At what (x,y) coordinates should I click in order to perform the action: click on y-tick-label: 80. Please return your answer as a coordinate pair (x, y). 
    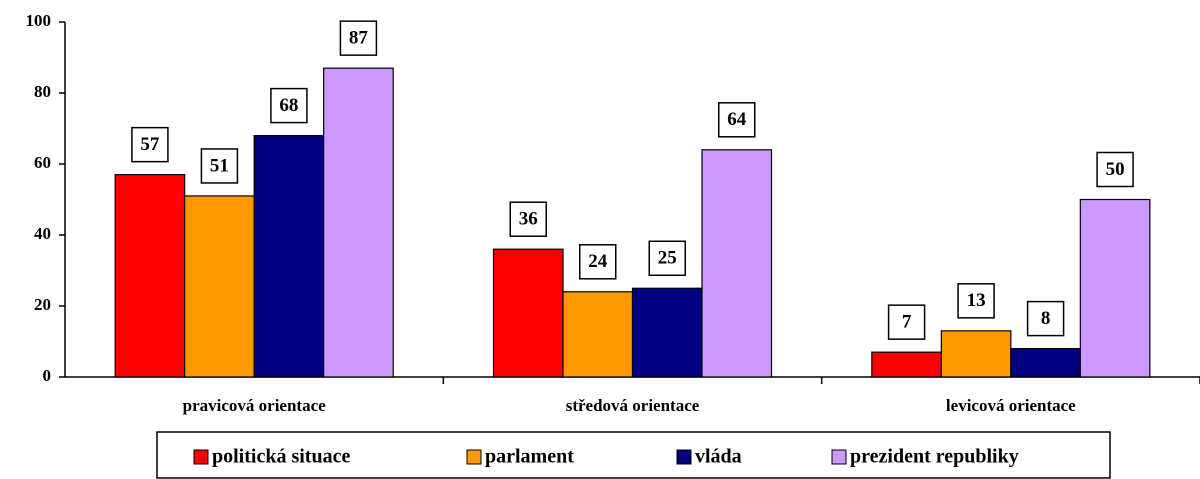
    Looking at the image, I should click on (42, 91).